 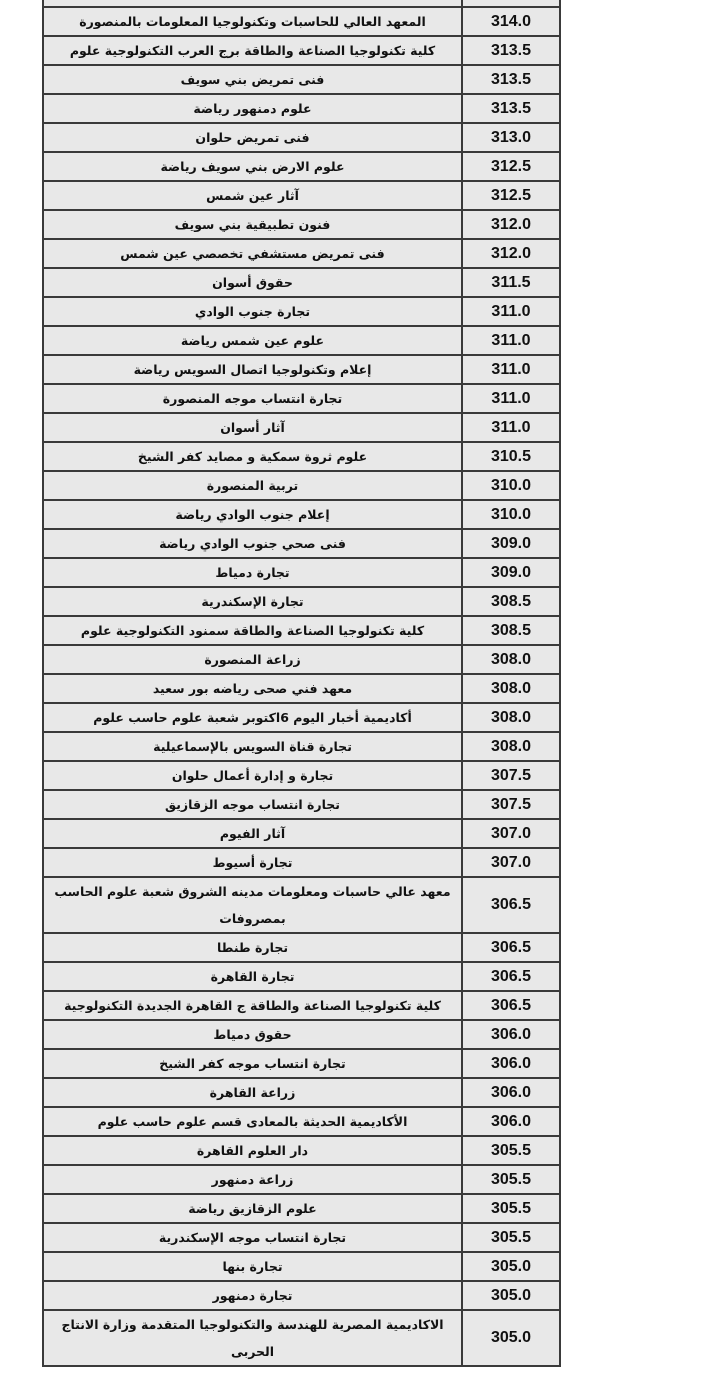 I want to click on table-row: تجارة و إدارة أعمال حلوان 307.5, so click(x=301, y=775).